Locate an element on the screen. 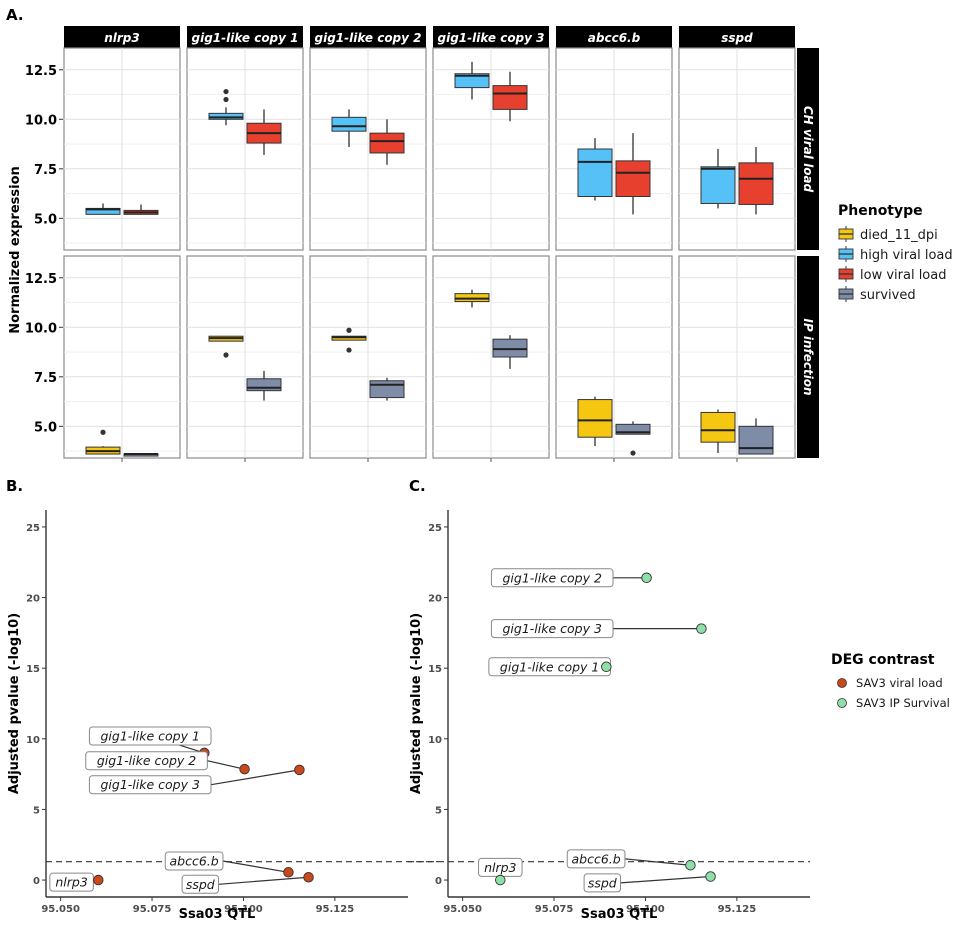 This screenshot has width=968, height=930. y-tick-label: 5.0 is located at coordinates (45, 219).